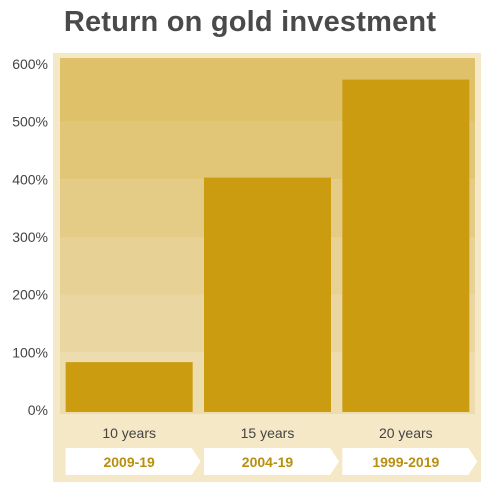 This screenshot has width=500, height=496. I want to click on y-tick-label: 200%, so click(30, 295).